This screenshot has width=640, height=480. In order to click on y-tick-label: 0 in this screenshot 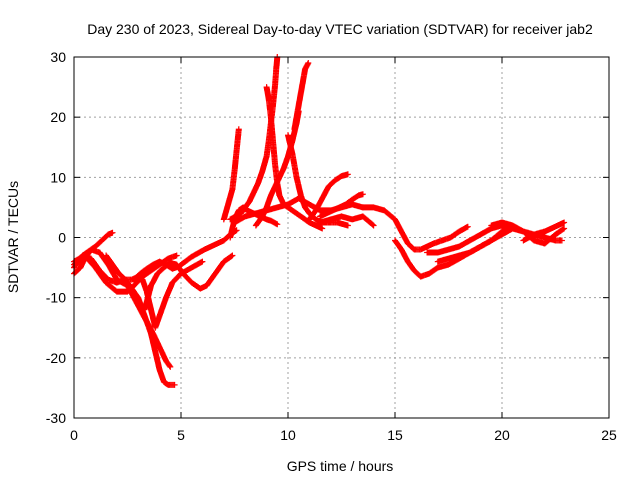, I will do `click(62, 238)`.